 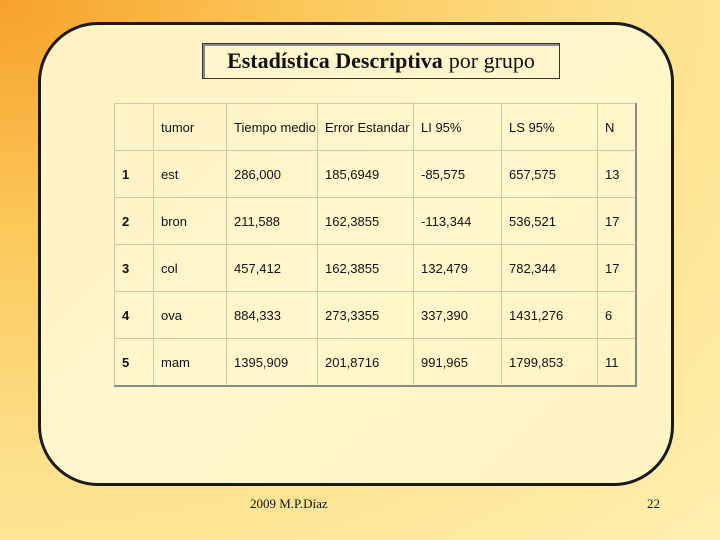 I want to click on table-cell: 273,3355, so click(x=365, y=315).